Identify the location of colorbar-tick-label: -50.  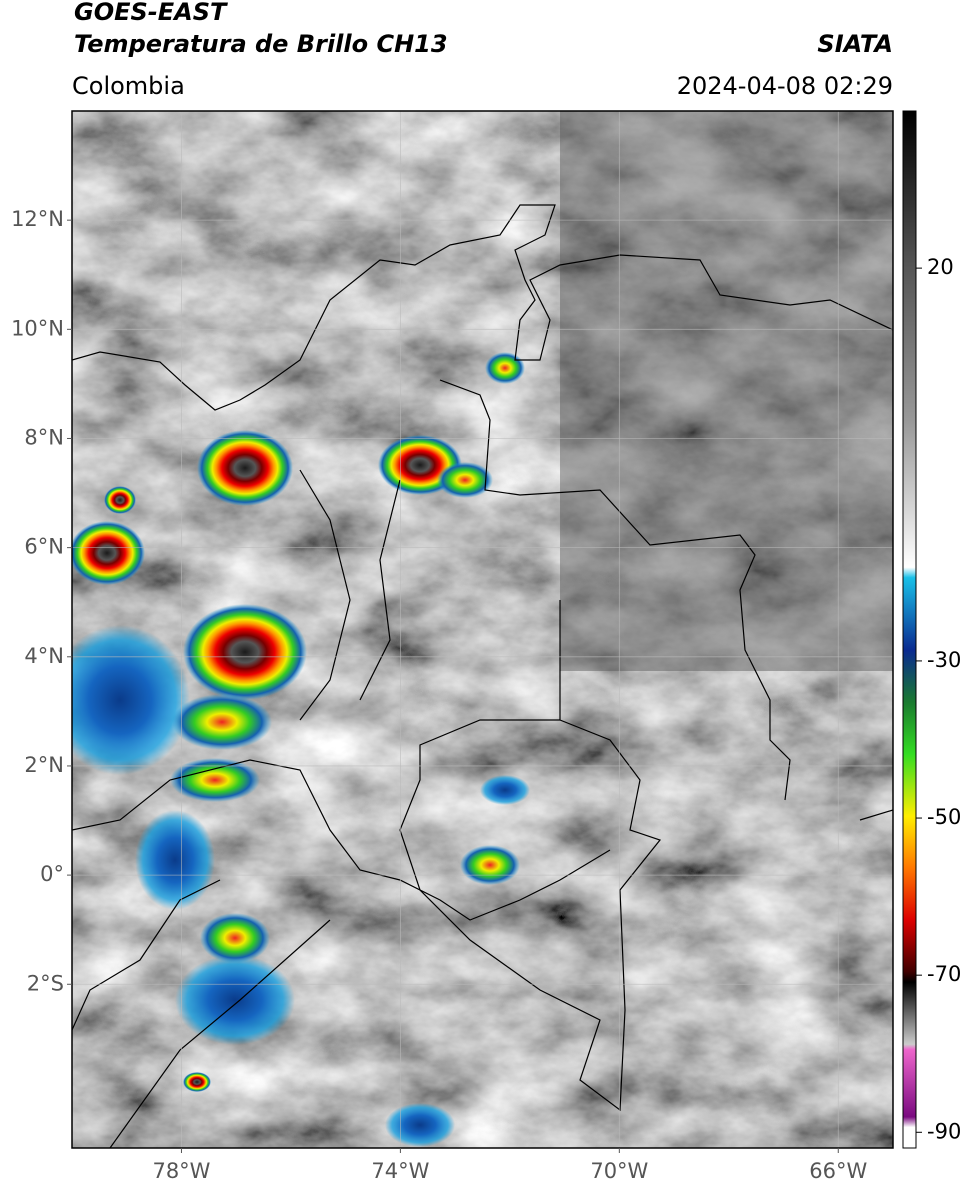
(944, 817).